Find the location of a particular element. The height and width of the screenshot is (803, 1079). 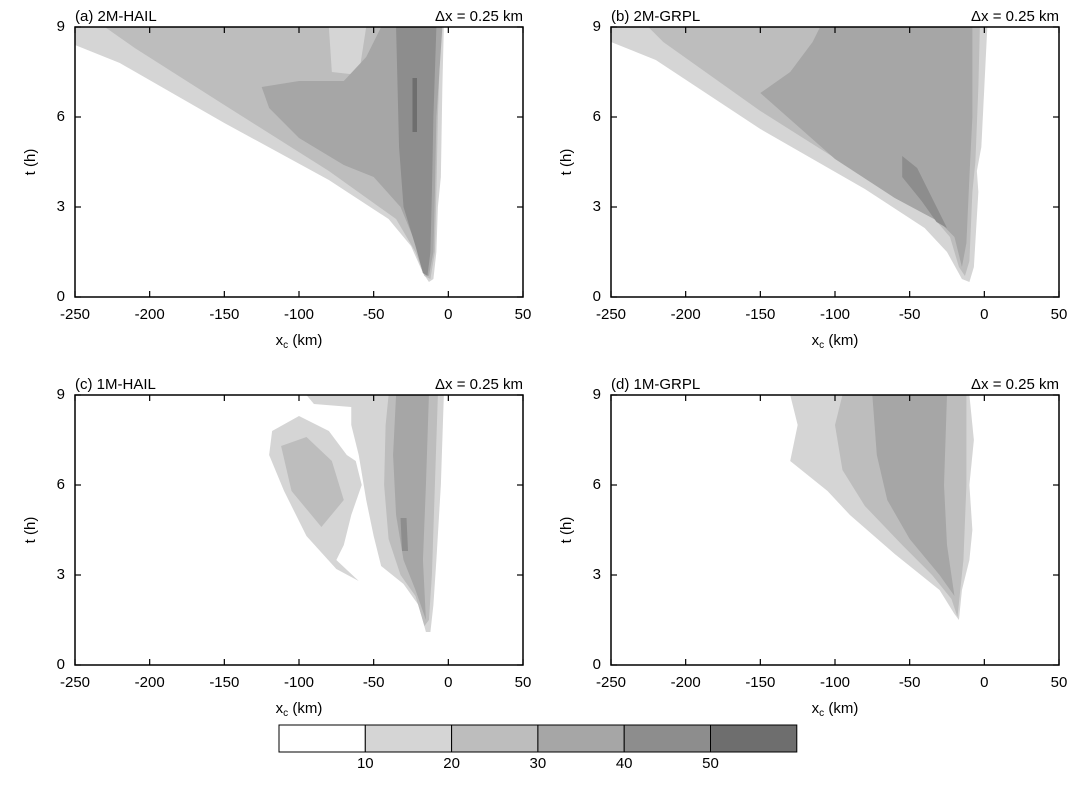

panel-title: (d) 1M-GRPL is located at coordinates (655, 384).